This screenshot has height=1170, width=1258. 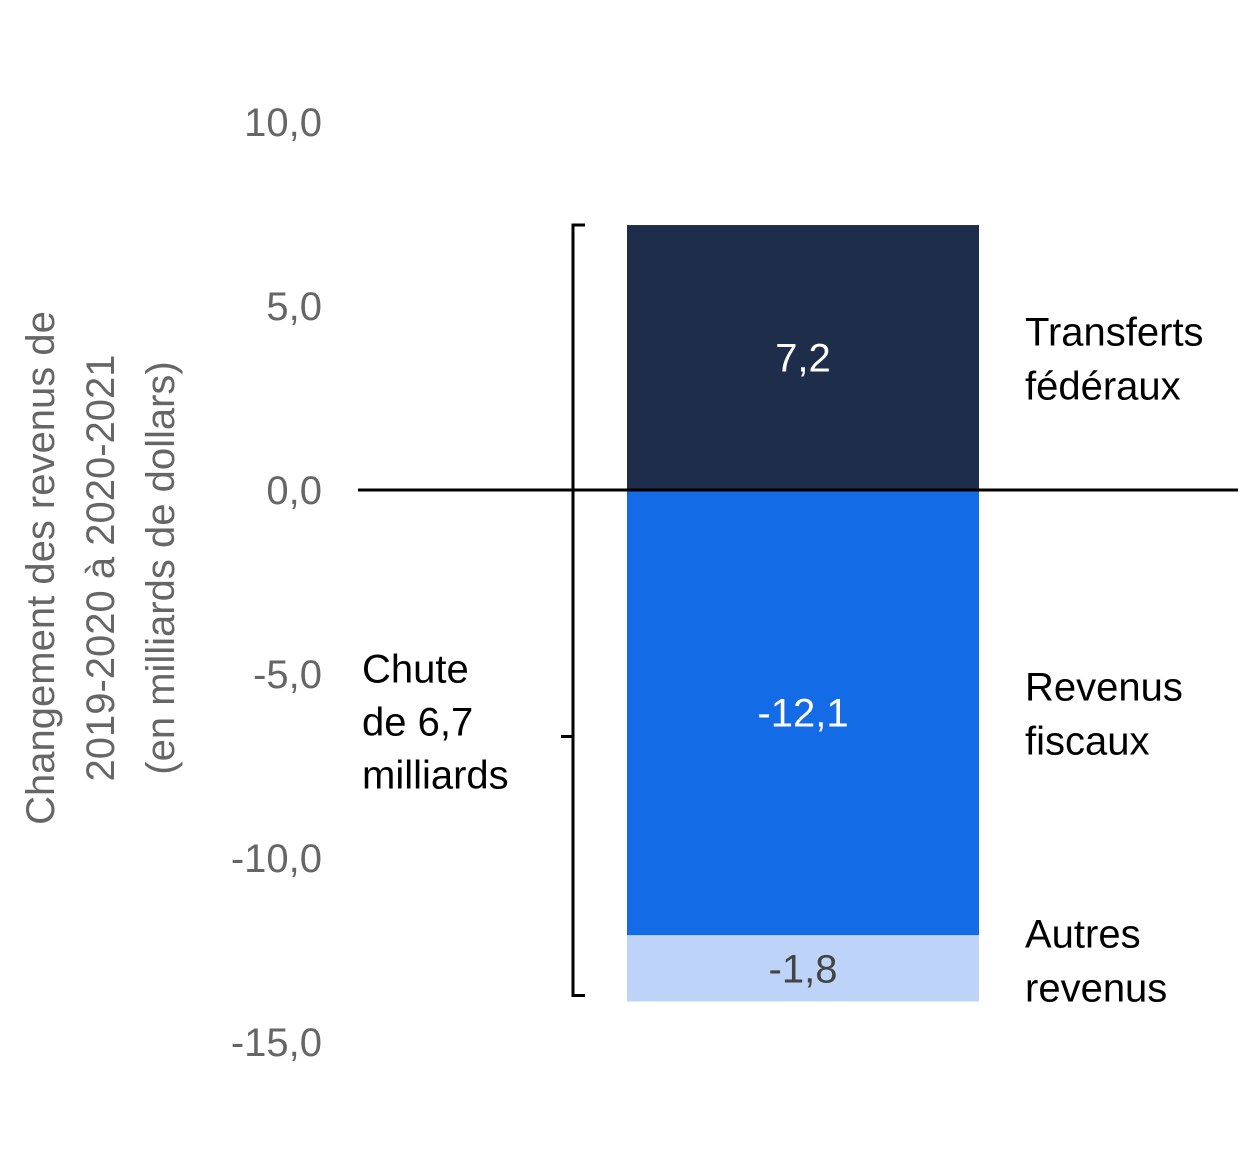 What do you see at coordinates (41, 568) in the screenshot?
I see `y-axis-title-line: Changement des revenus de` at bounding box center [41, 568].